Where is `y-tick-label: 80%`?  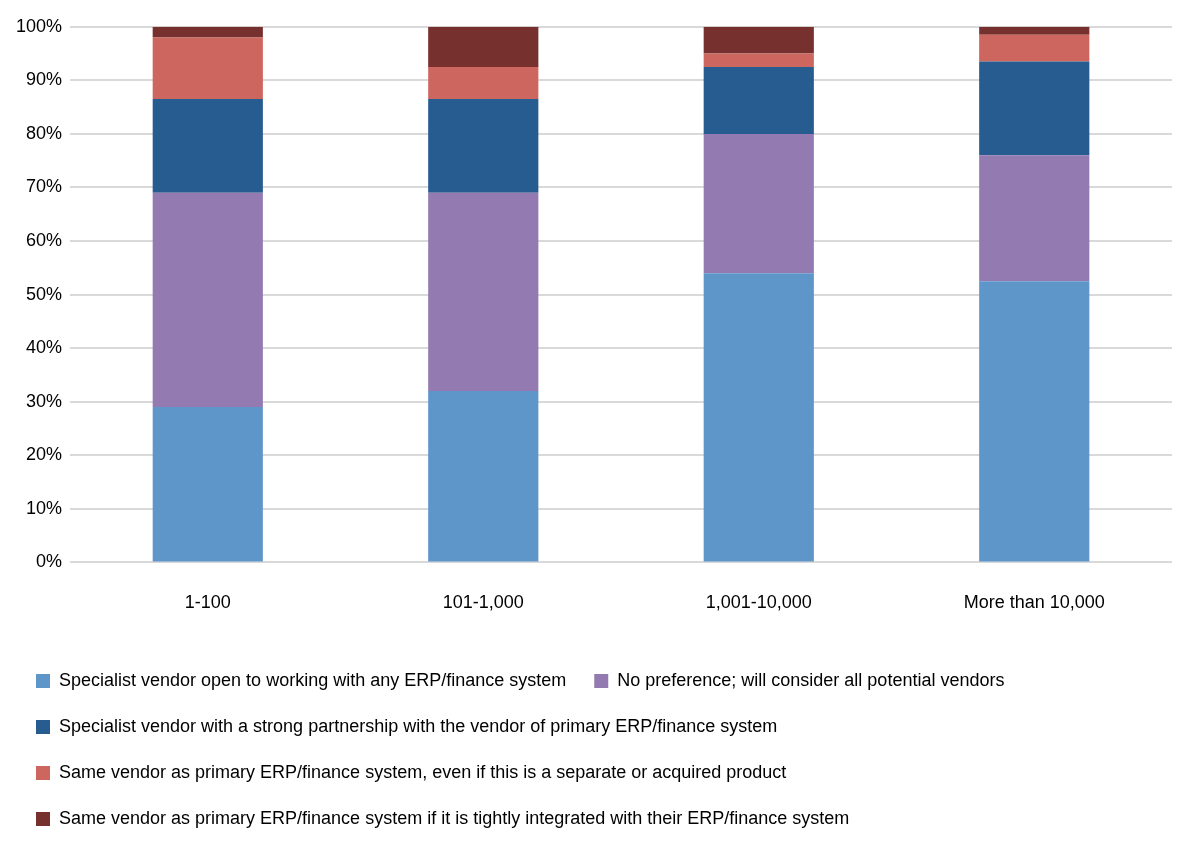 y-tick-label: 80% is located at coordinates (44, 132).